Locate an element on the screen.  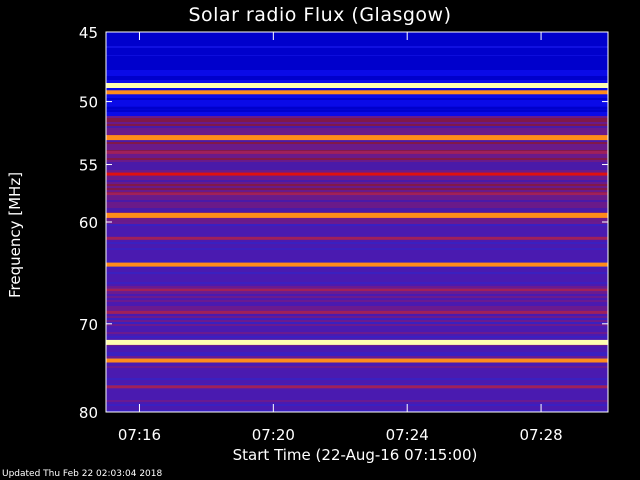
y-tick-label: 80 is located at coordinates (88, 413).